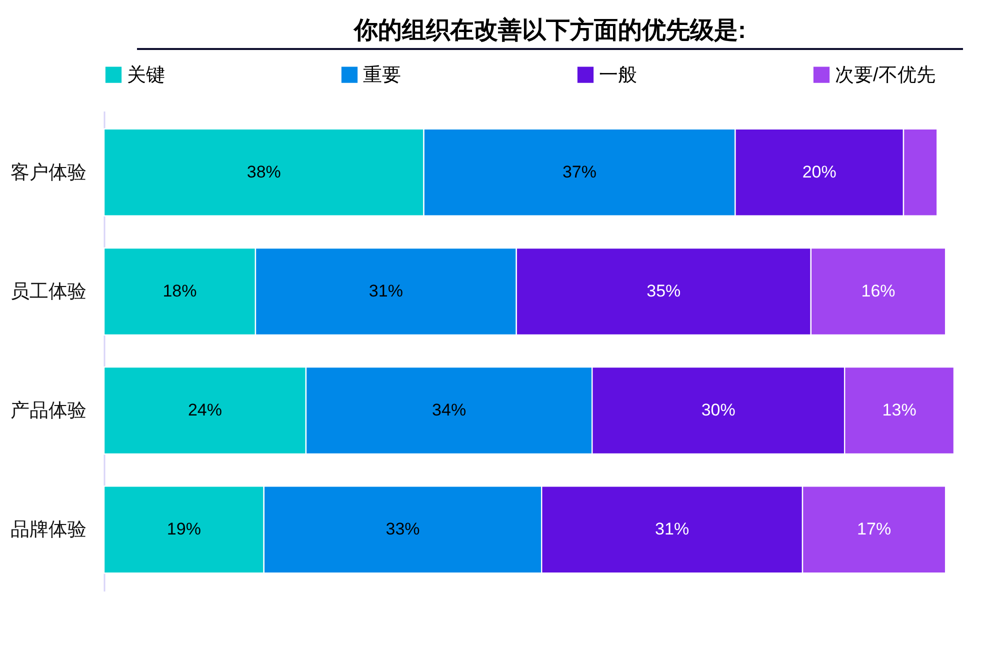 This screenshot has width=1000, height=670. I want to click on data-label: 35%, so click(663, 290).